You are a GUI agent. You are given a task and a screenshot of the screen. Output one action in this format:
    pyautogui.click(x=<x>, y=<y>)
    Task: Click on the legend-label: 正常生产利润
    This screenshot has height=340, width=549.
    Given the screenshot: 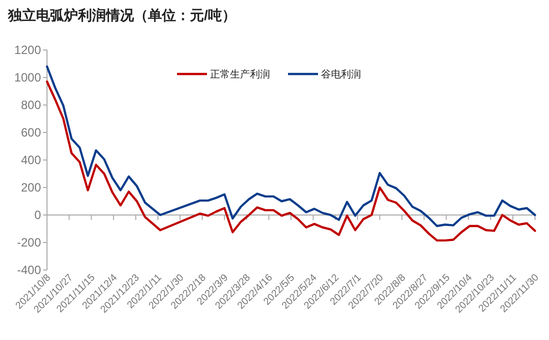 What is the action you would take?
    pyautogui.click(x=240, y=74)
    